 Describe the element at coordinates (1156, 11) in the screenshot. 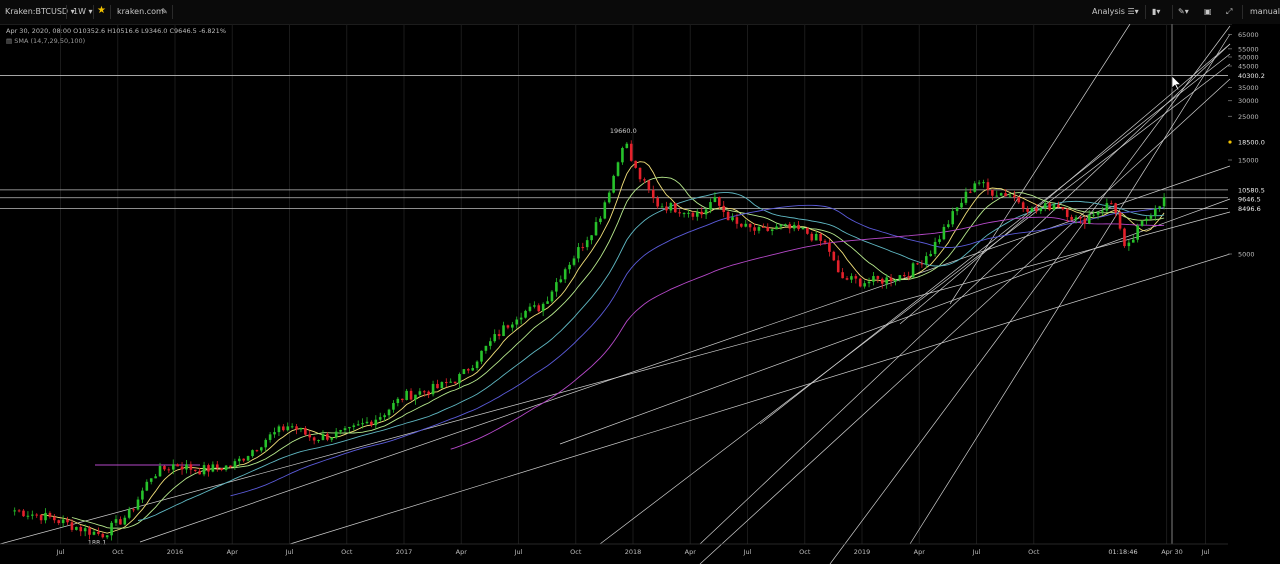

I see `chart-type-icon: ▮▾` at that location.